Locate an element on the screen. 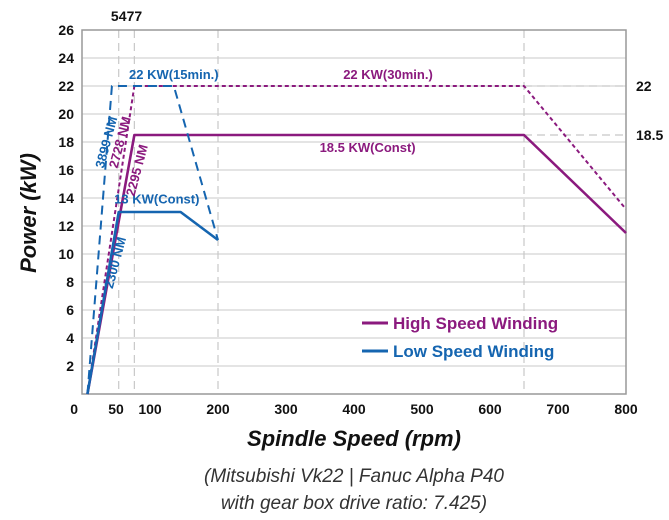 Image resolution: width=669 pixels, height=520 pixels. y-tick-label: 6 is located at coordinates (70, 310).